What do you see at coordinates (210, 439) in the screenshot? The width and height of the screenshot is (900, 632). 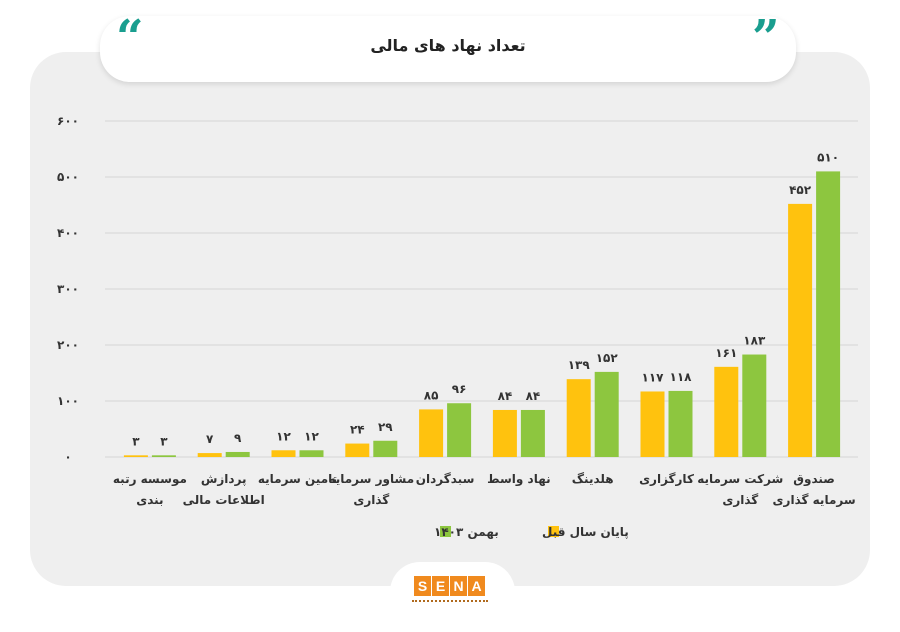 I see `data-label: ۷` at bounding box center [210, 439].